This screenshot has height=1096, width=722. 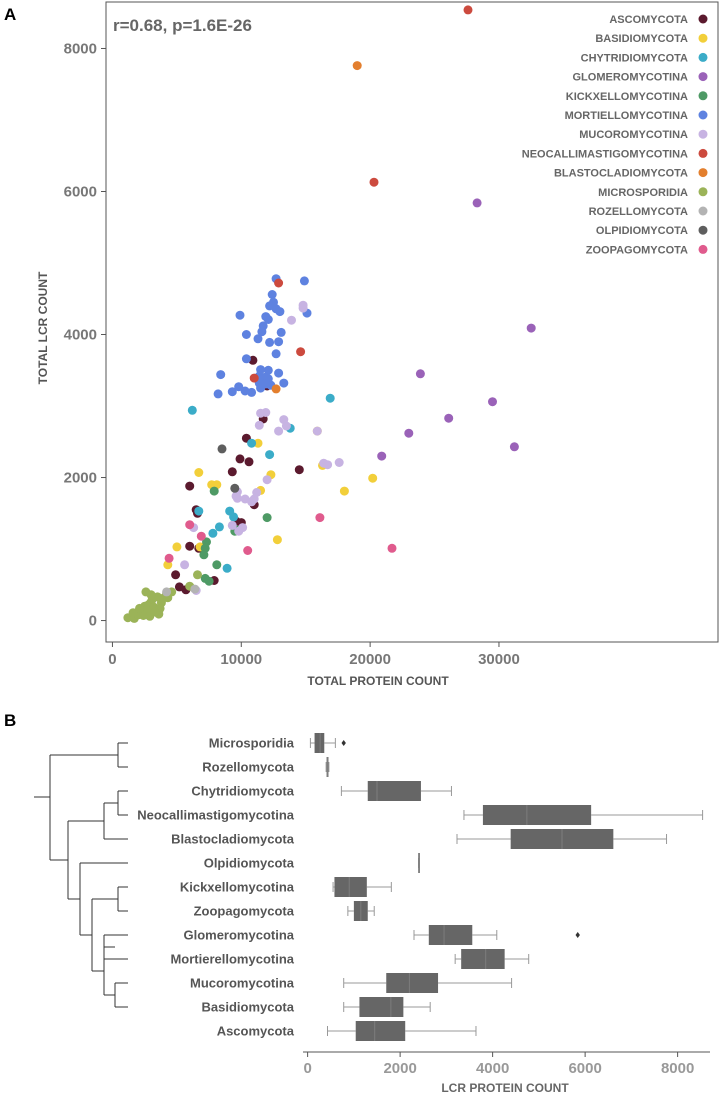 I want to click on category-label: Mucoromycotina, so click(x=242, y=983).